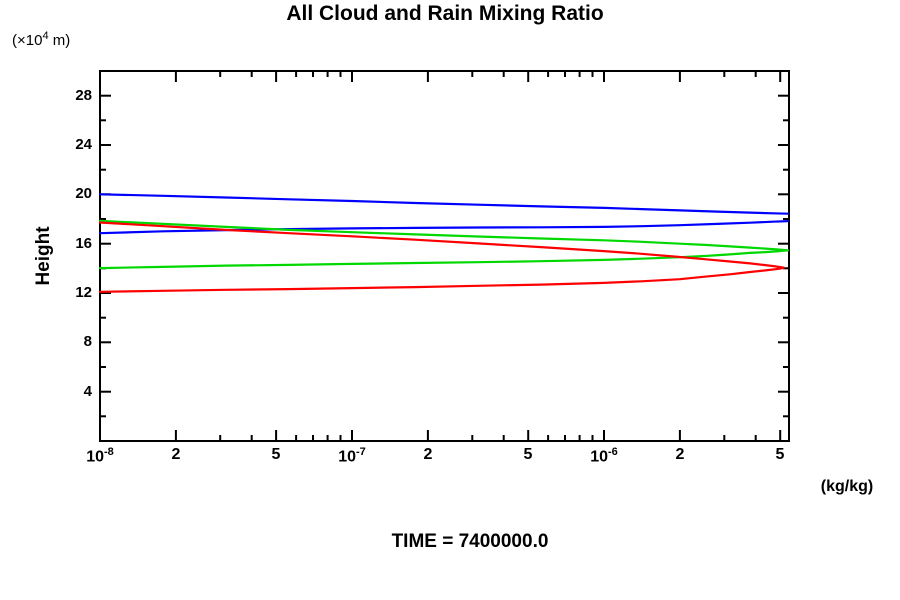 The width and height of the screenshot is (900, 600). What do you see at coordinates (87, 341) in the screenshot?
I see `y-tick-label: 8` at bounding box center [87, 341].